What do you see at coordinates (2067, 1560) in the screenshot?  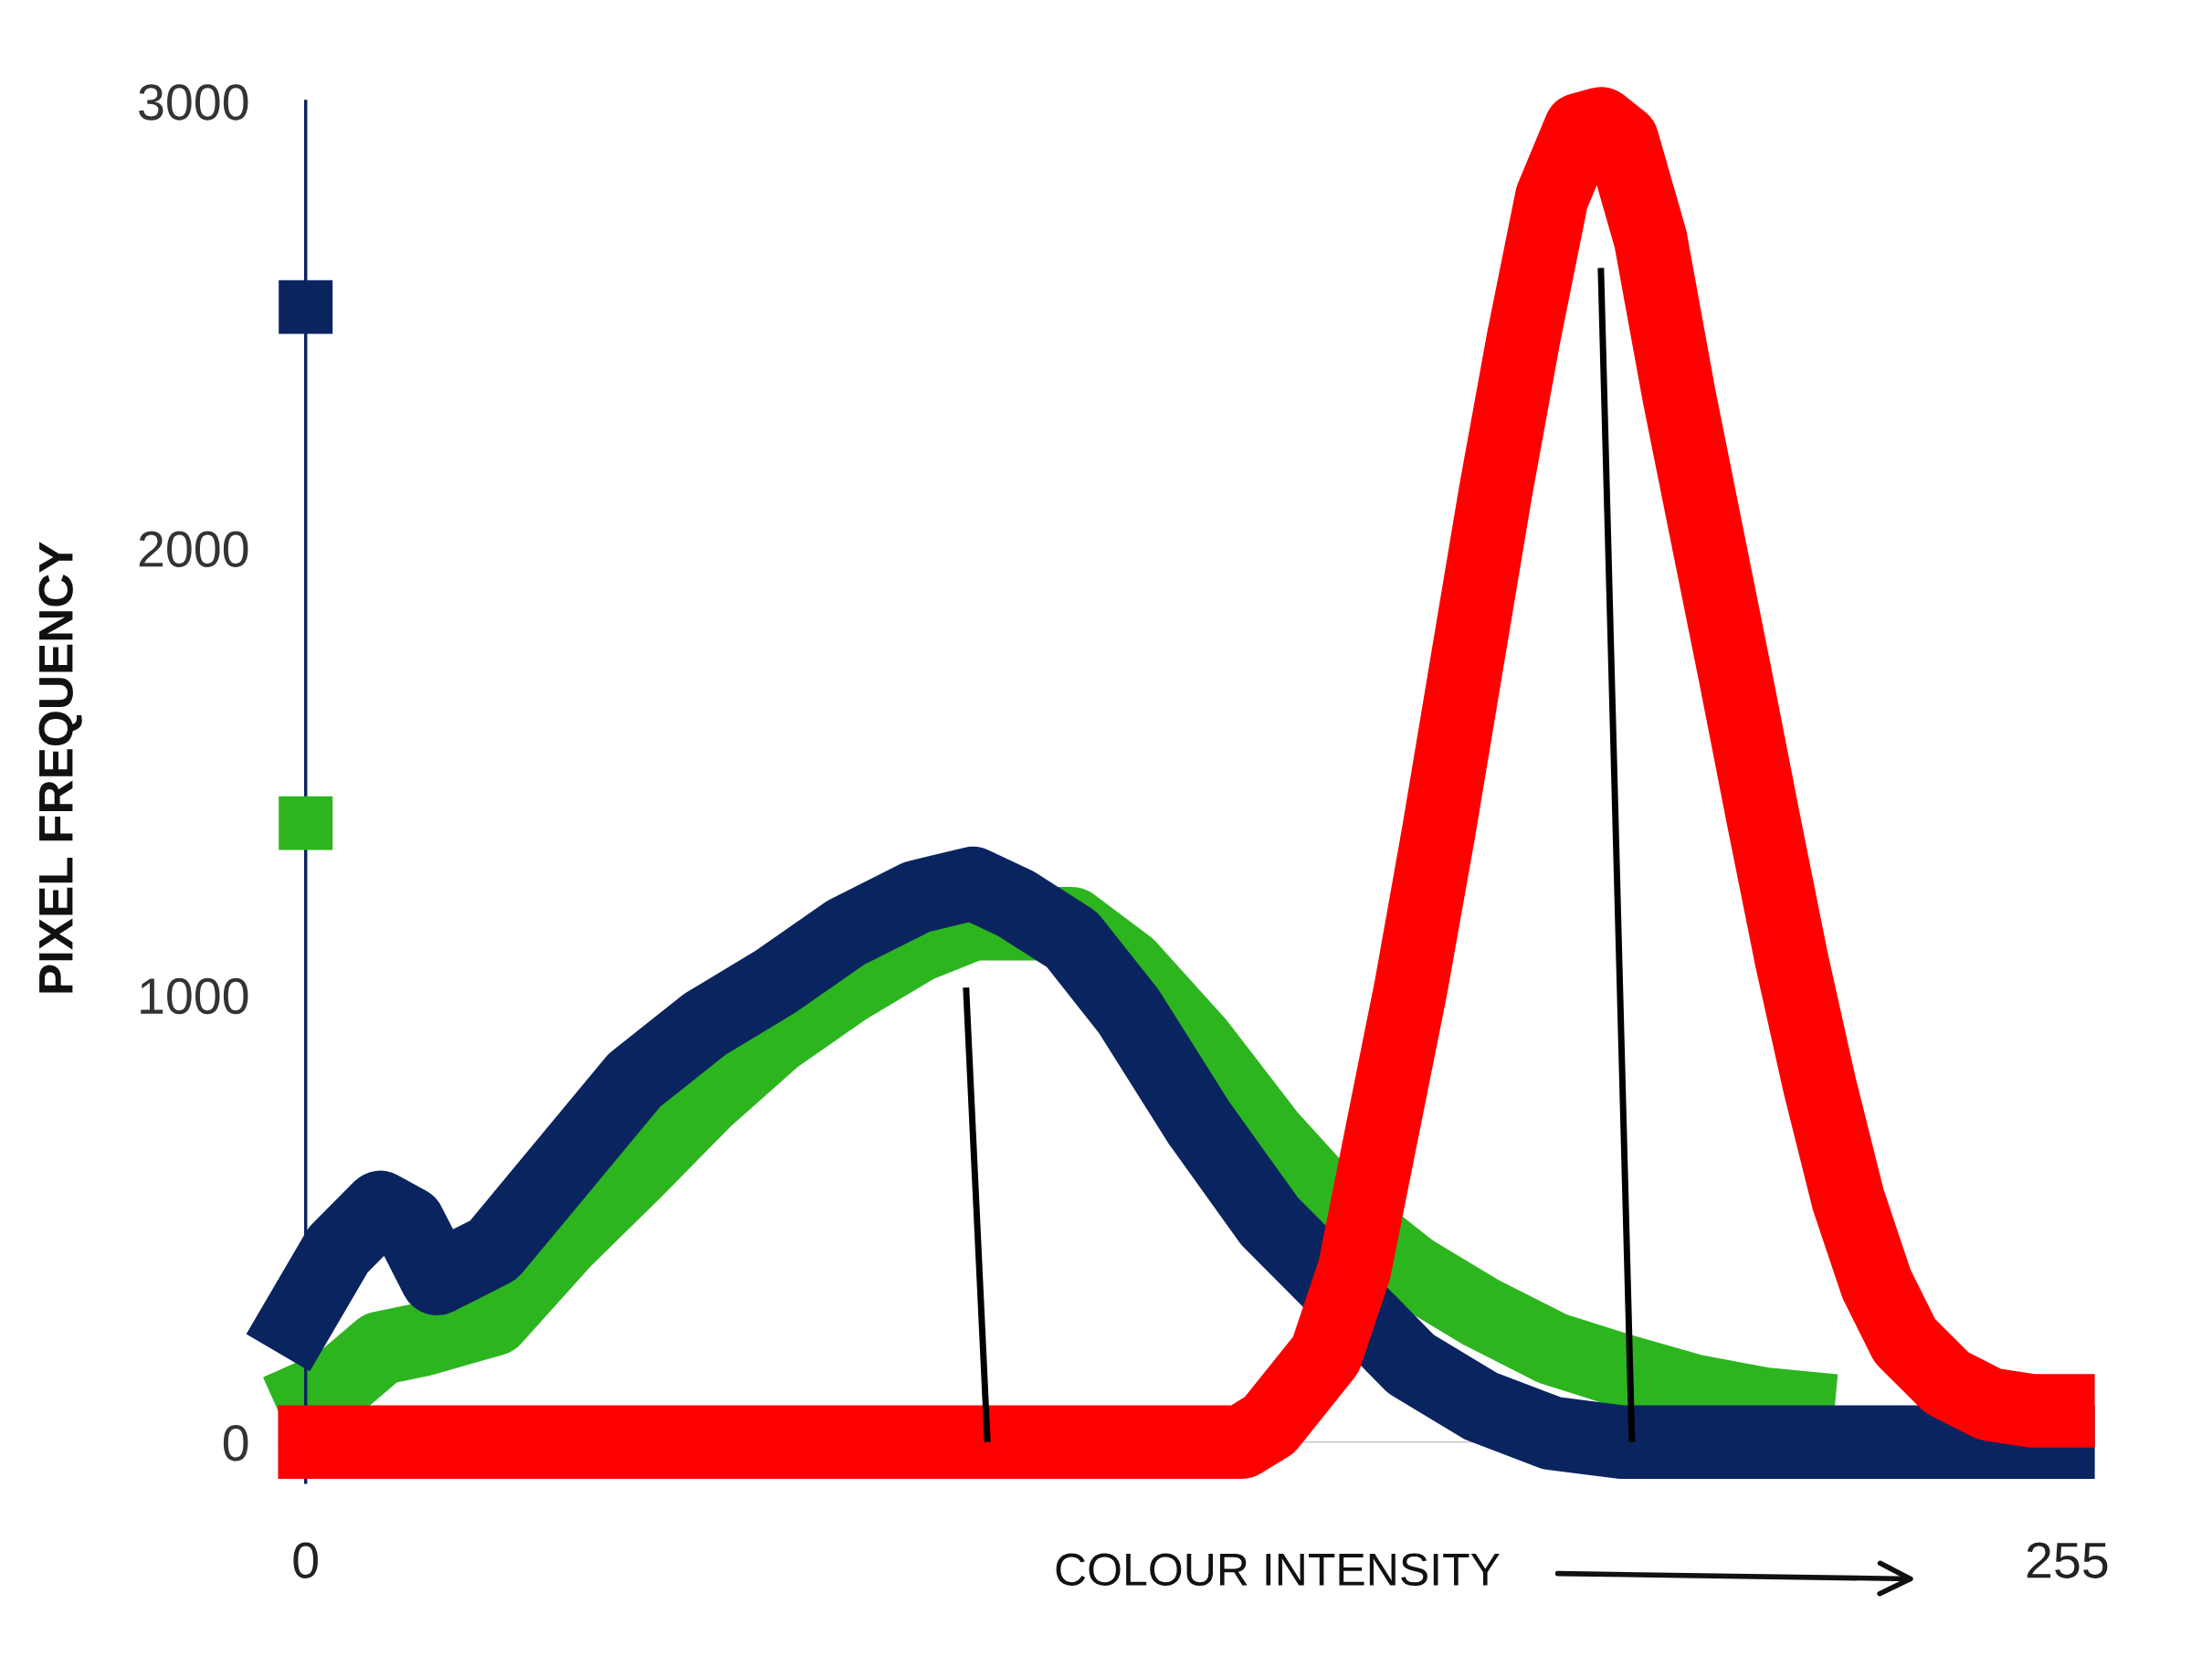 I see `x-tick-label: 255` at bounding box center [2067, 1560].